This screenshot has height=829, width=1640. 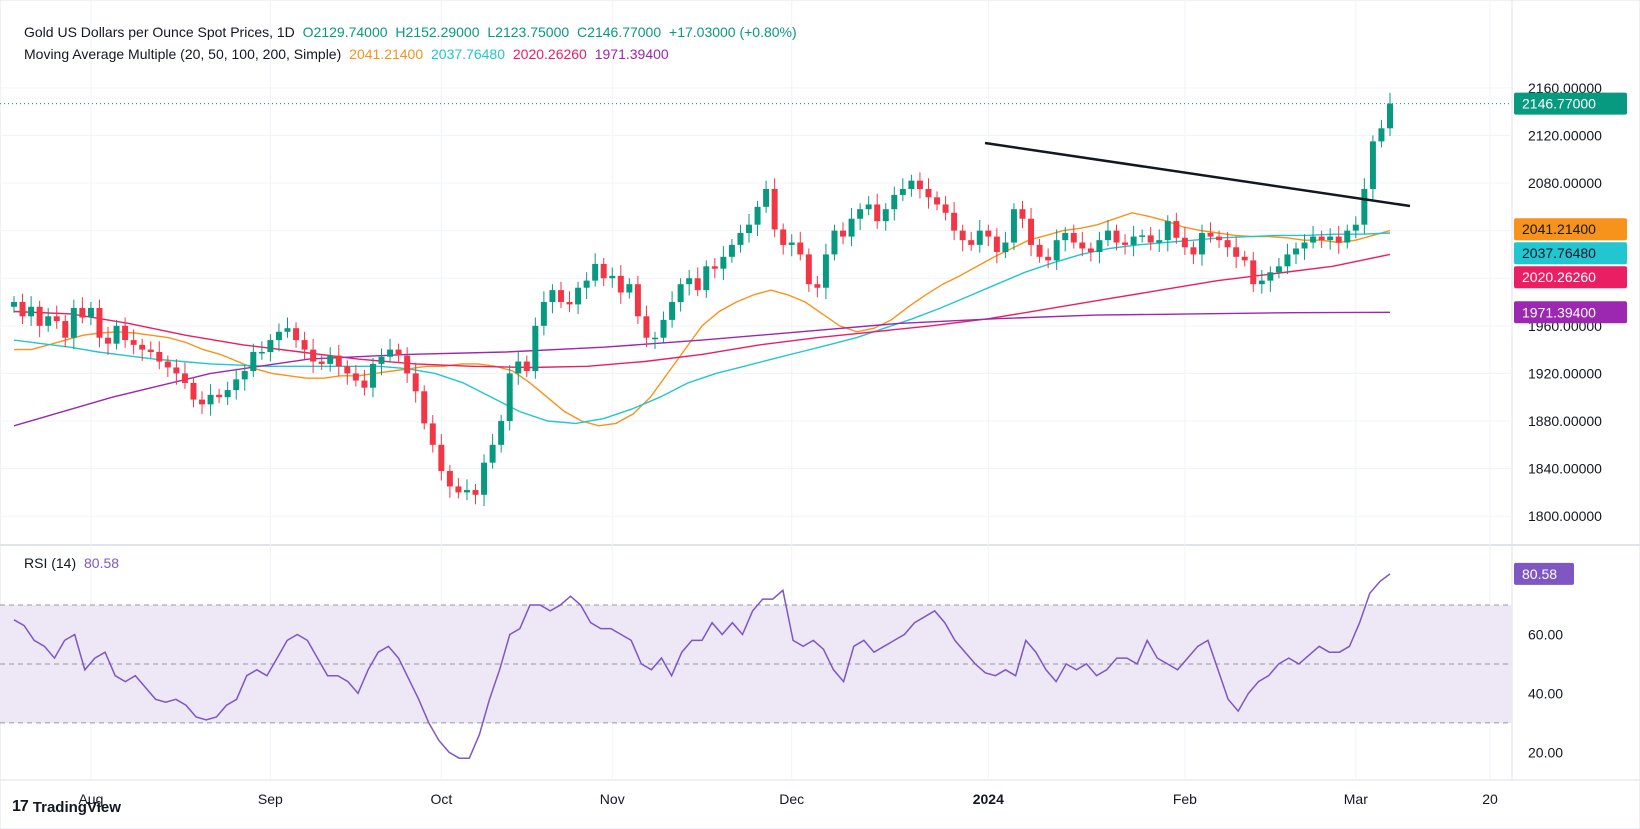 What do you see at coordinates (1559, 229) in the screenshot?
I see `axis-price-badge-label: 2041.21400` at bounding box center [1559, 229].